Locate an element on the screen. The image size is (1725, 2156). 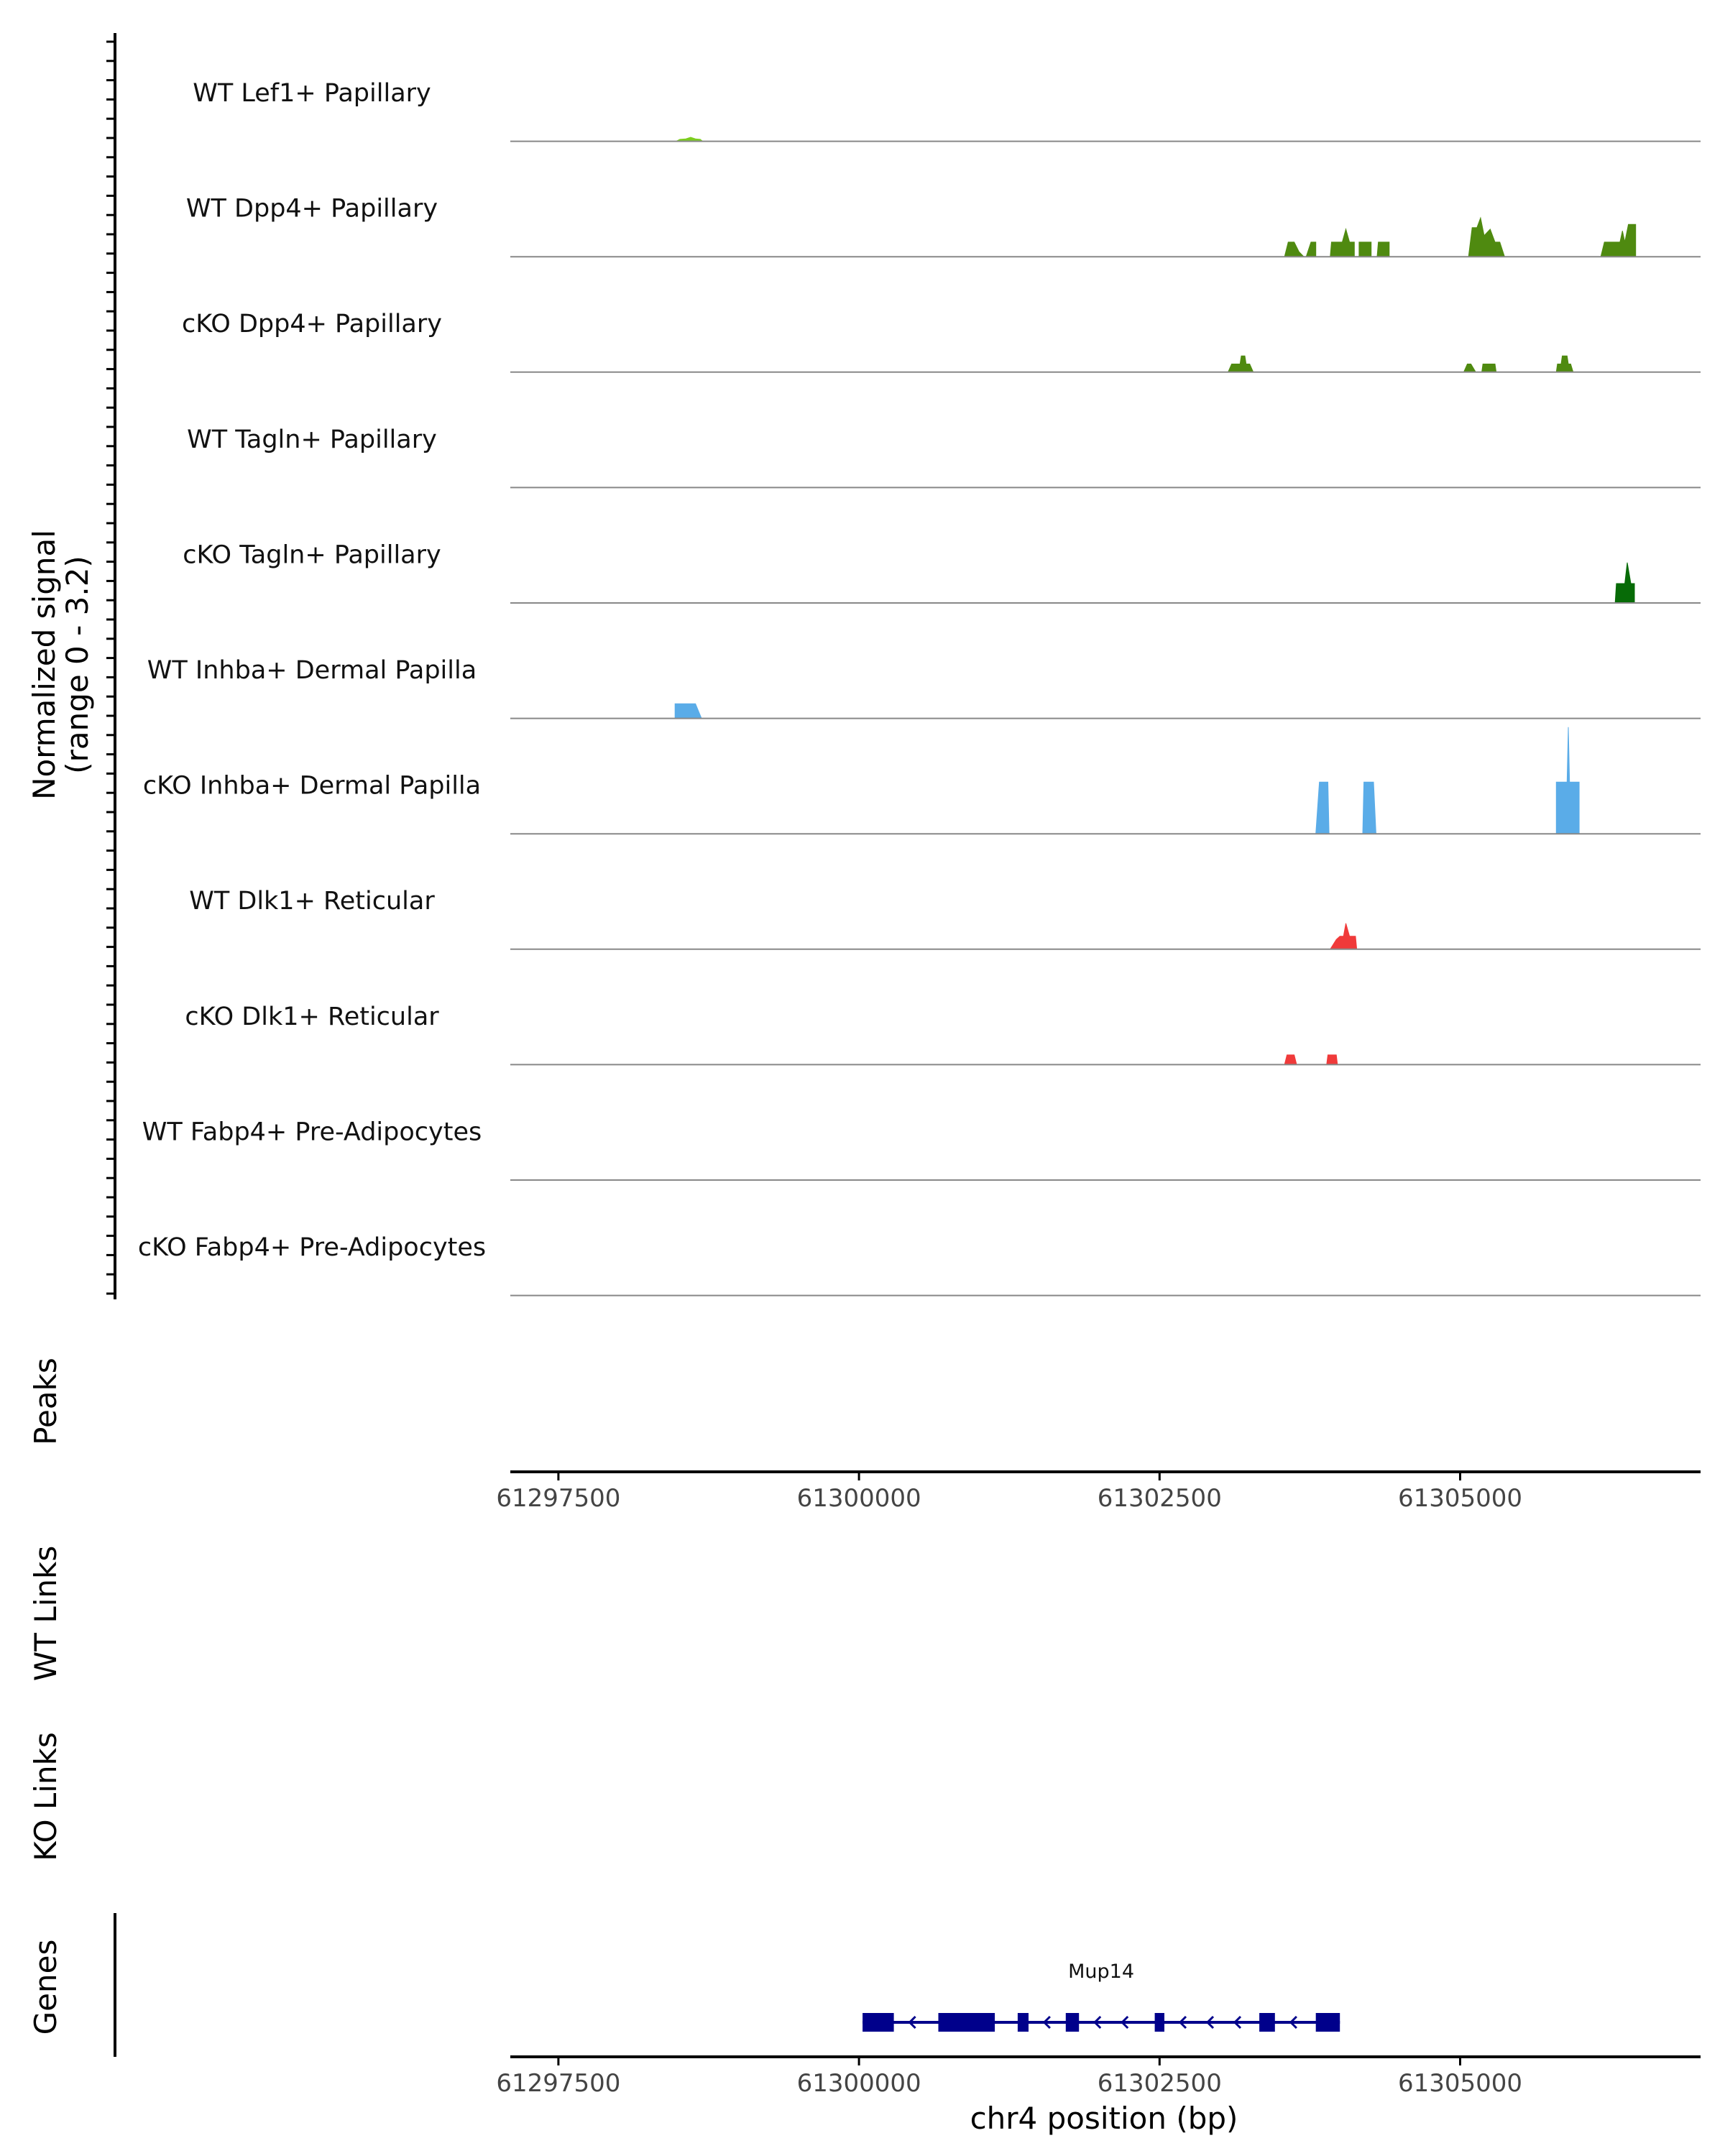
gene-name: Mup14 is located at coordinates (1101, 1972).